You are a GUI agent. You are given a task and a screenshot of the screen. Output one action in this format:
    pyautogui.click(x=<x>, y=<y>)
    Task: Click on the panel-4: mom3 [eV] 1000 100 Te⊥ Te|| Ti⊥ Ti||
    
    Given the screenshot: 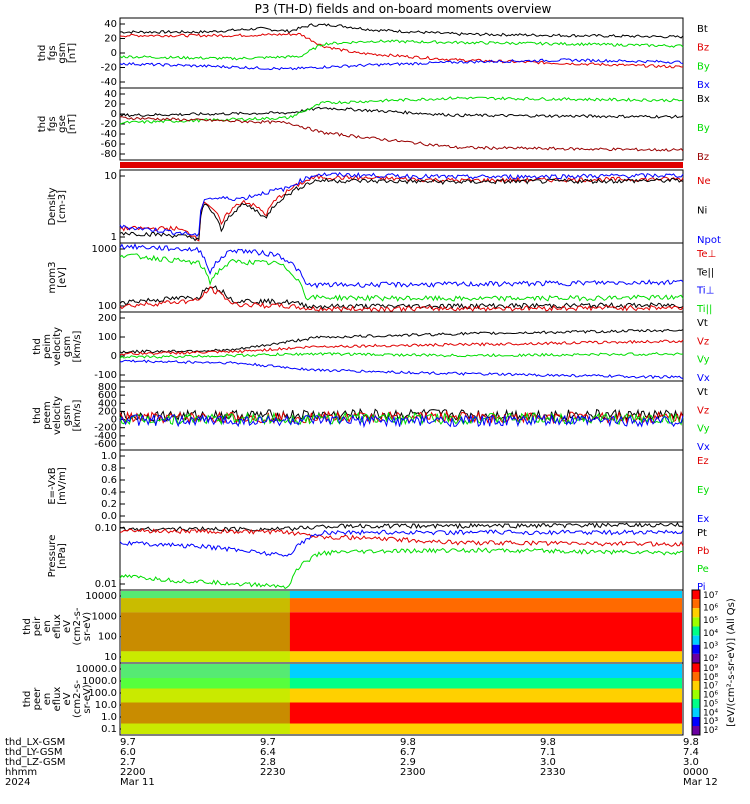 What is the action you would take?
    pyautogui.click(x=381, y=278)
    